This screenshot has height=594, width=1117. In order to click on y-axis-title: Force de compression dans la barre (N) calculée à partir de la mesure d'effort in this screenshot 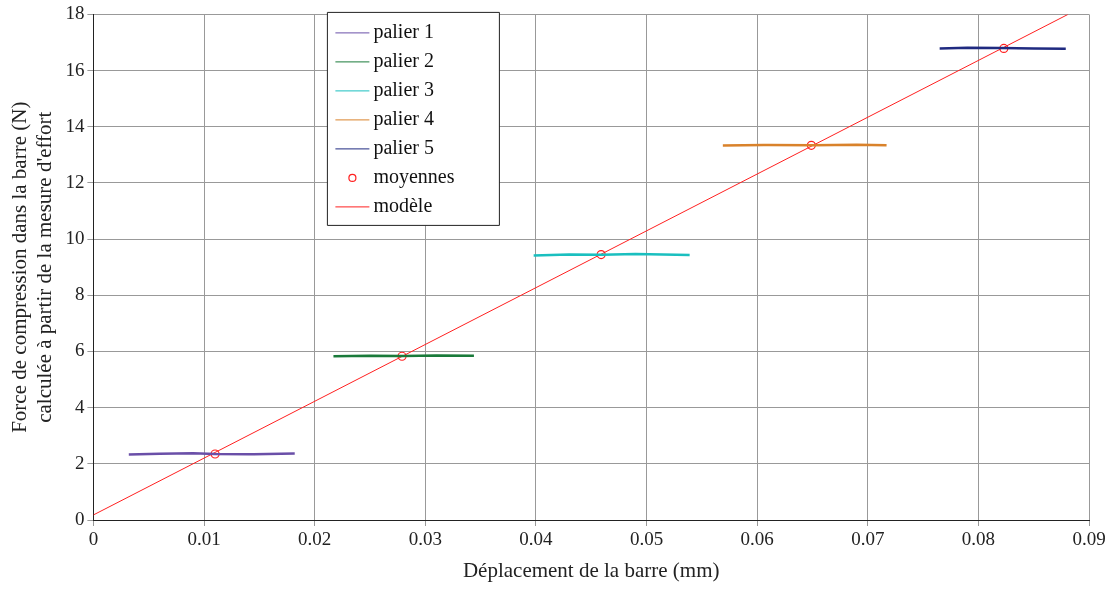, I will do `click(32, 267)`.